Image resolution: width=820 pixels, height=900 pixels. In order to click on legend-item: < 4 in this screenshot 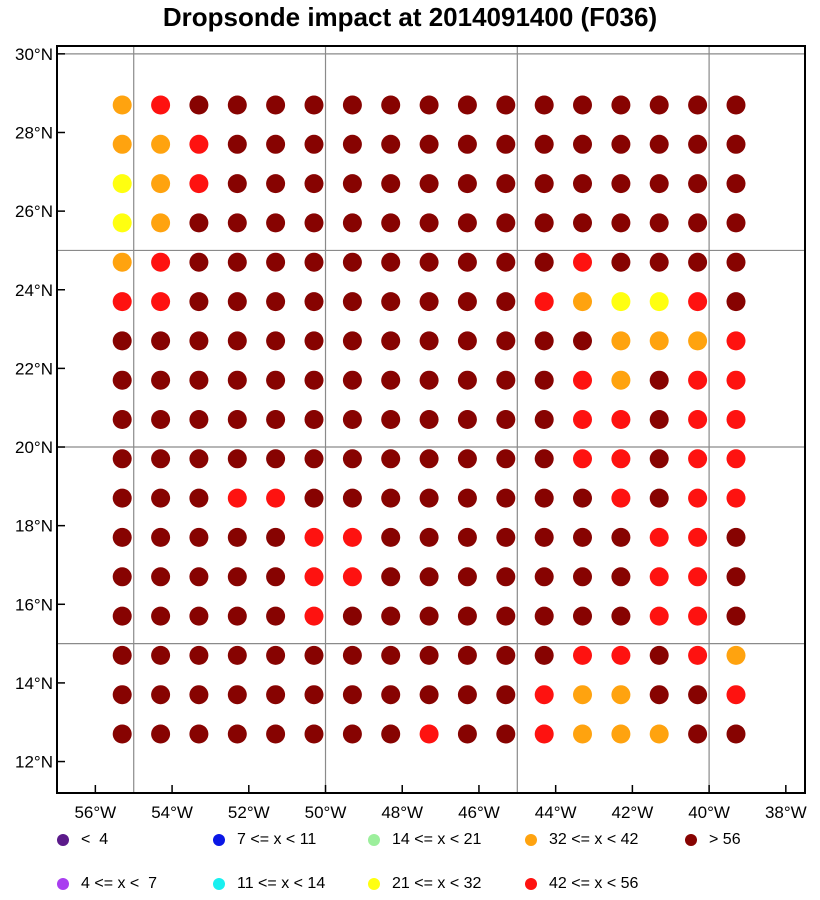, I will do `click(82, 840)`.